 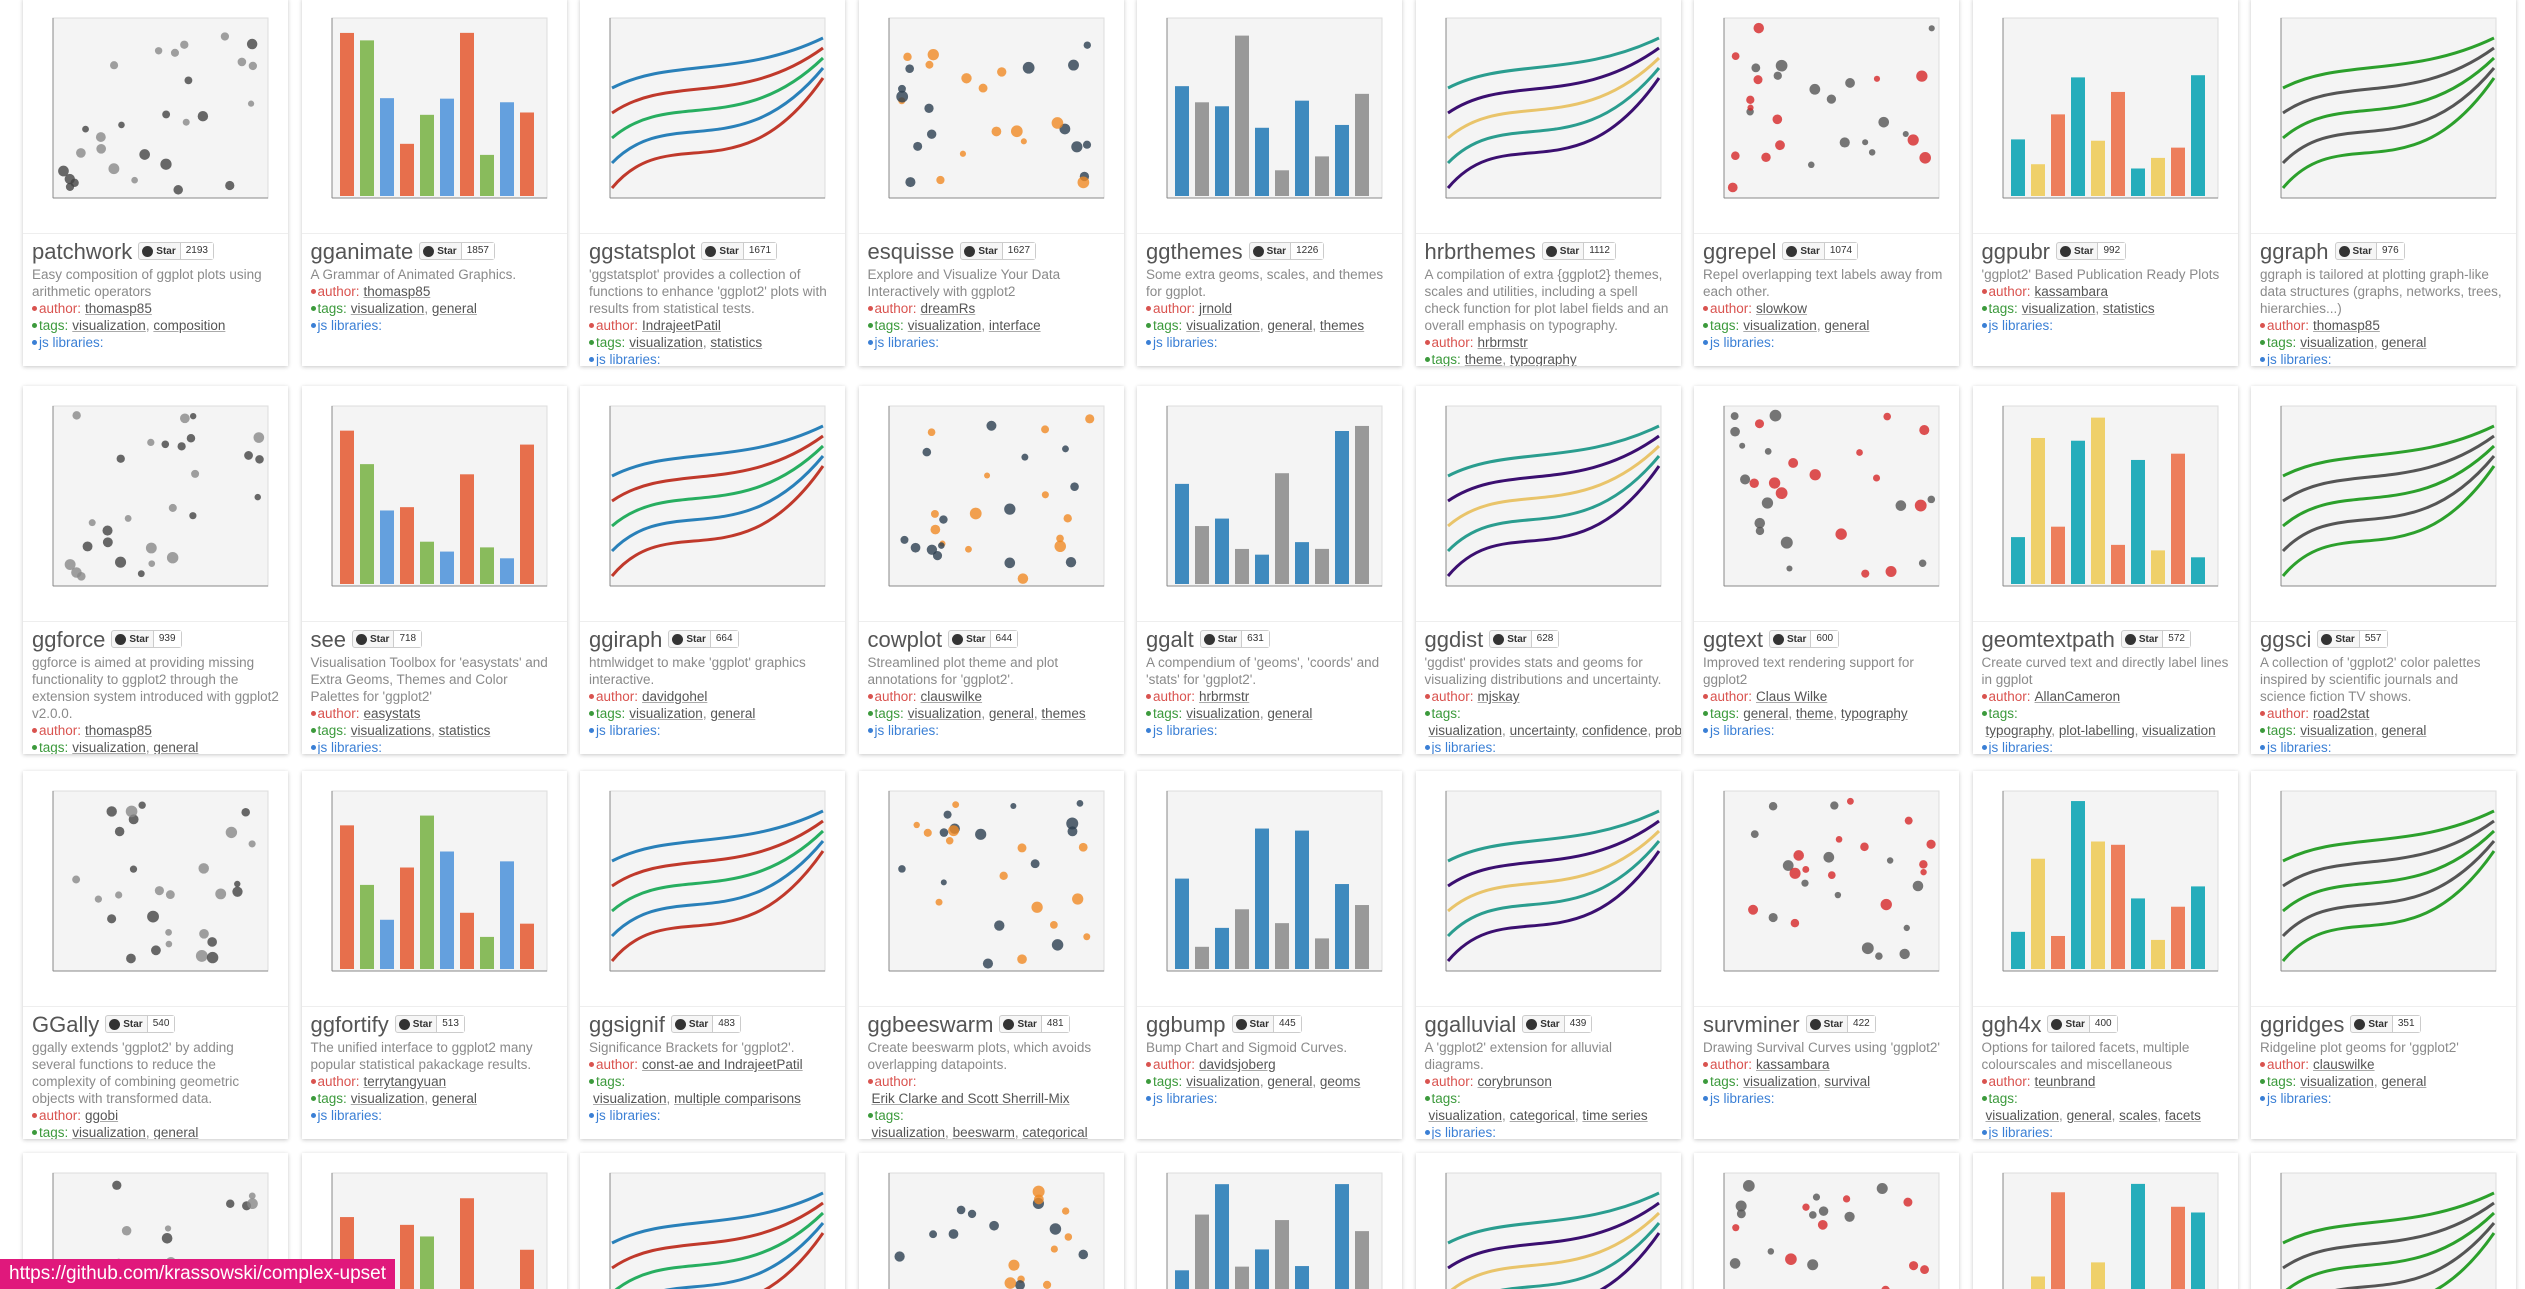 What do you see at coordinates (1524, 639) in the screenshot?
I see `star-badge: Star 628` at bounding box center [1524, 639].